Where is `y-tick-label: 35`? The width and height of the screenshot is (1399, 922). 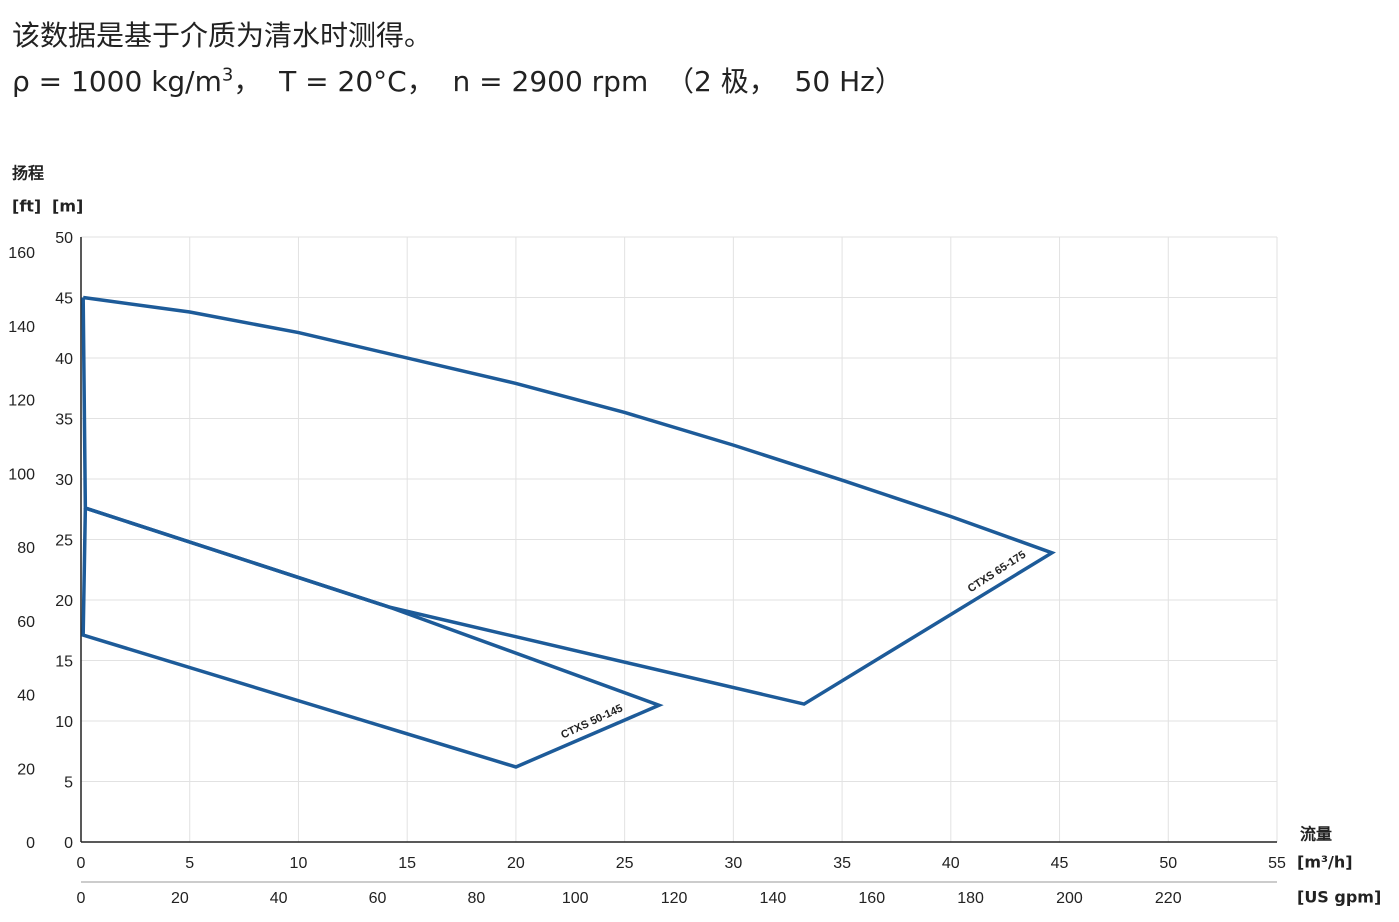 y-tick-label: 35 is located at coordinates (64, 420).